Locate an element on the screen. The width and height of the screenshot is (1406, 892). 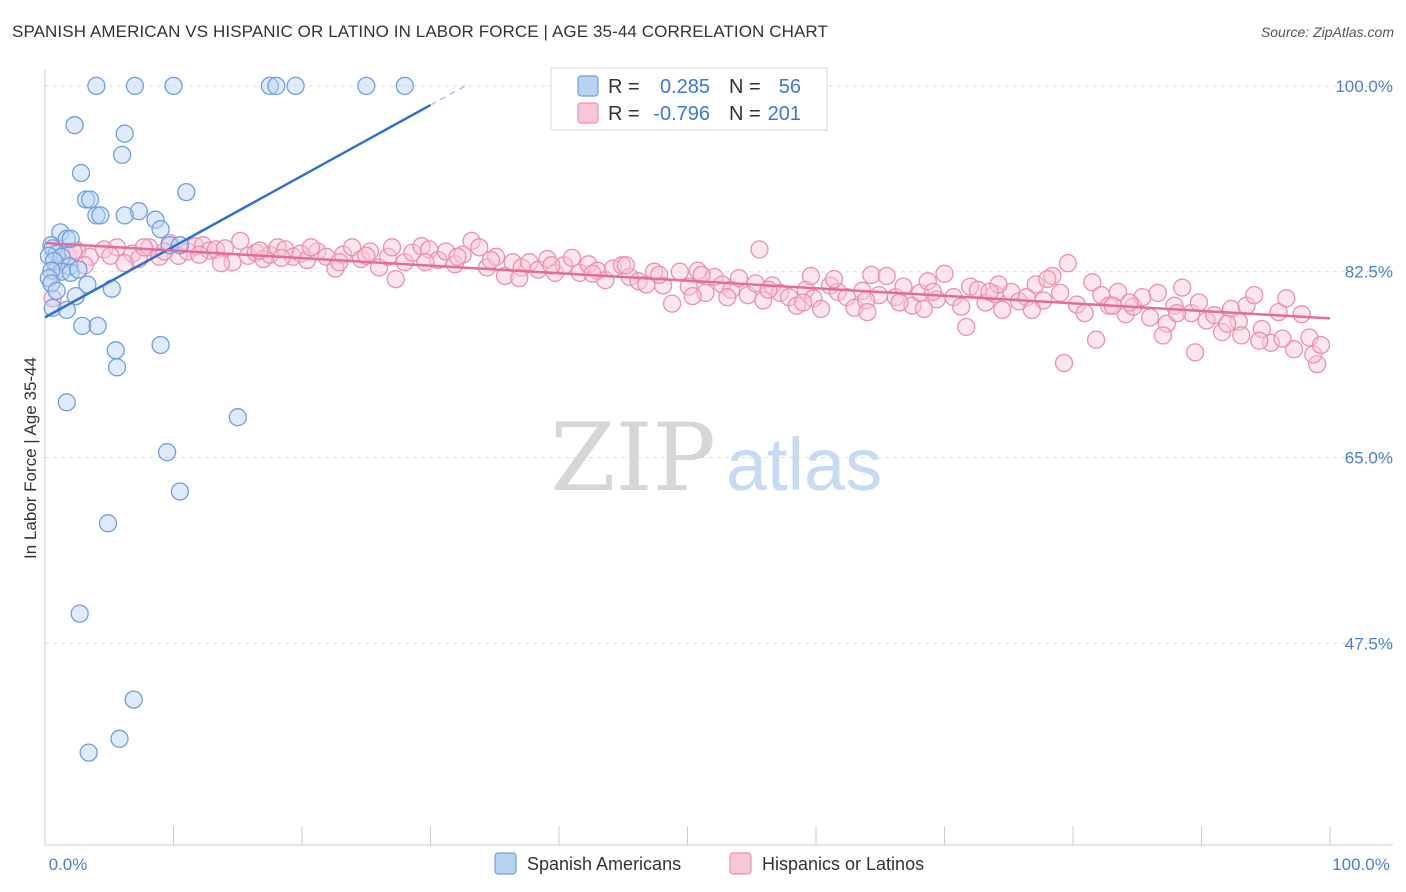
series-legend: Spanish Americans Hispanics or Latinos is located at coordinates (709, 863).